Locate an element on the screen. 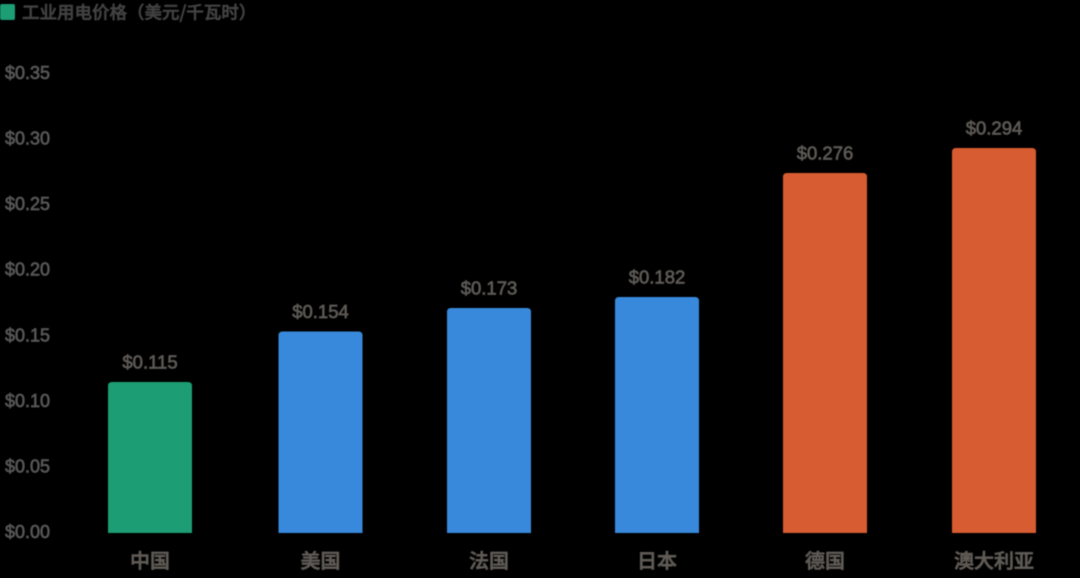 Image resolution: width=1080 pixels, height=578 pixels. svg-text: $0.30 is located at coordinates (27, 139).